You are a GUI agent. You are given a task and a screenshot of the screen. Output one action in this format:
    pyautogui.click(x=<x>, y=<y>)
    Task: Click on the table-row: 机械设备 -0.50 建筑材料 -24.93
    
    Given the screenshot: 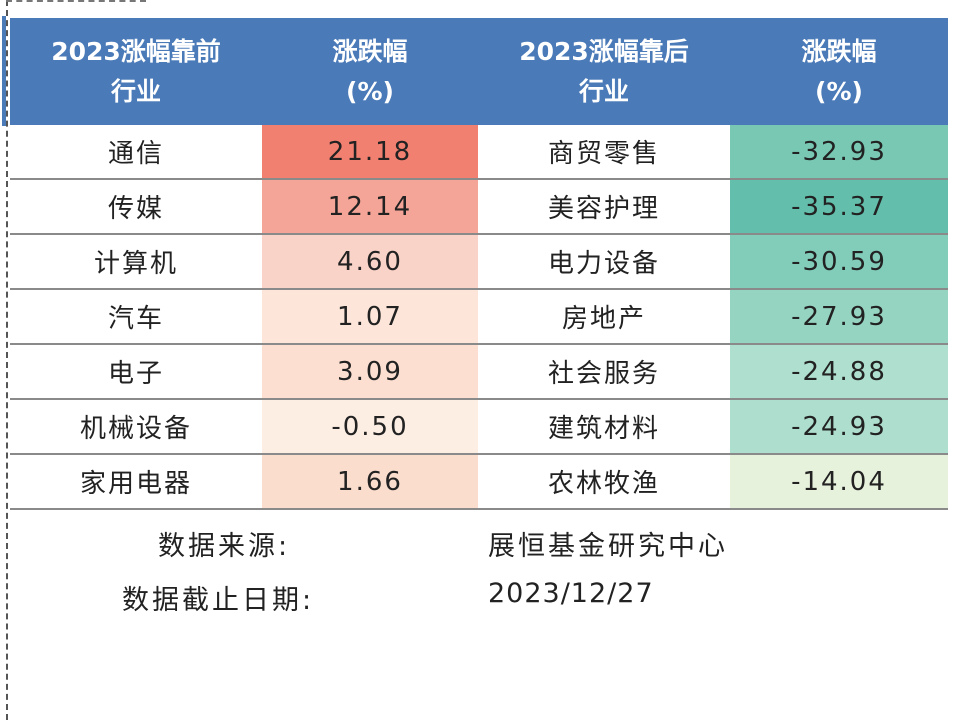 What is the action you would take?
    pyautogui.click(x=479, y=427)
    